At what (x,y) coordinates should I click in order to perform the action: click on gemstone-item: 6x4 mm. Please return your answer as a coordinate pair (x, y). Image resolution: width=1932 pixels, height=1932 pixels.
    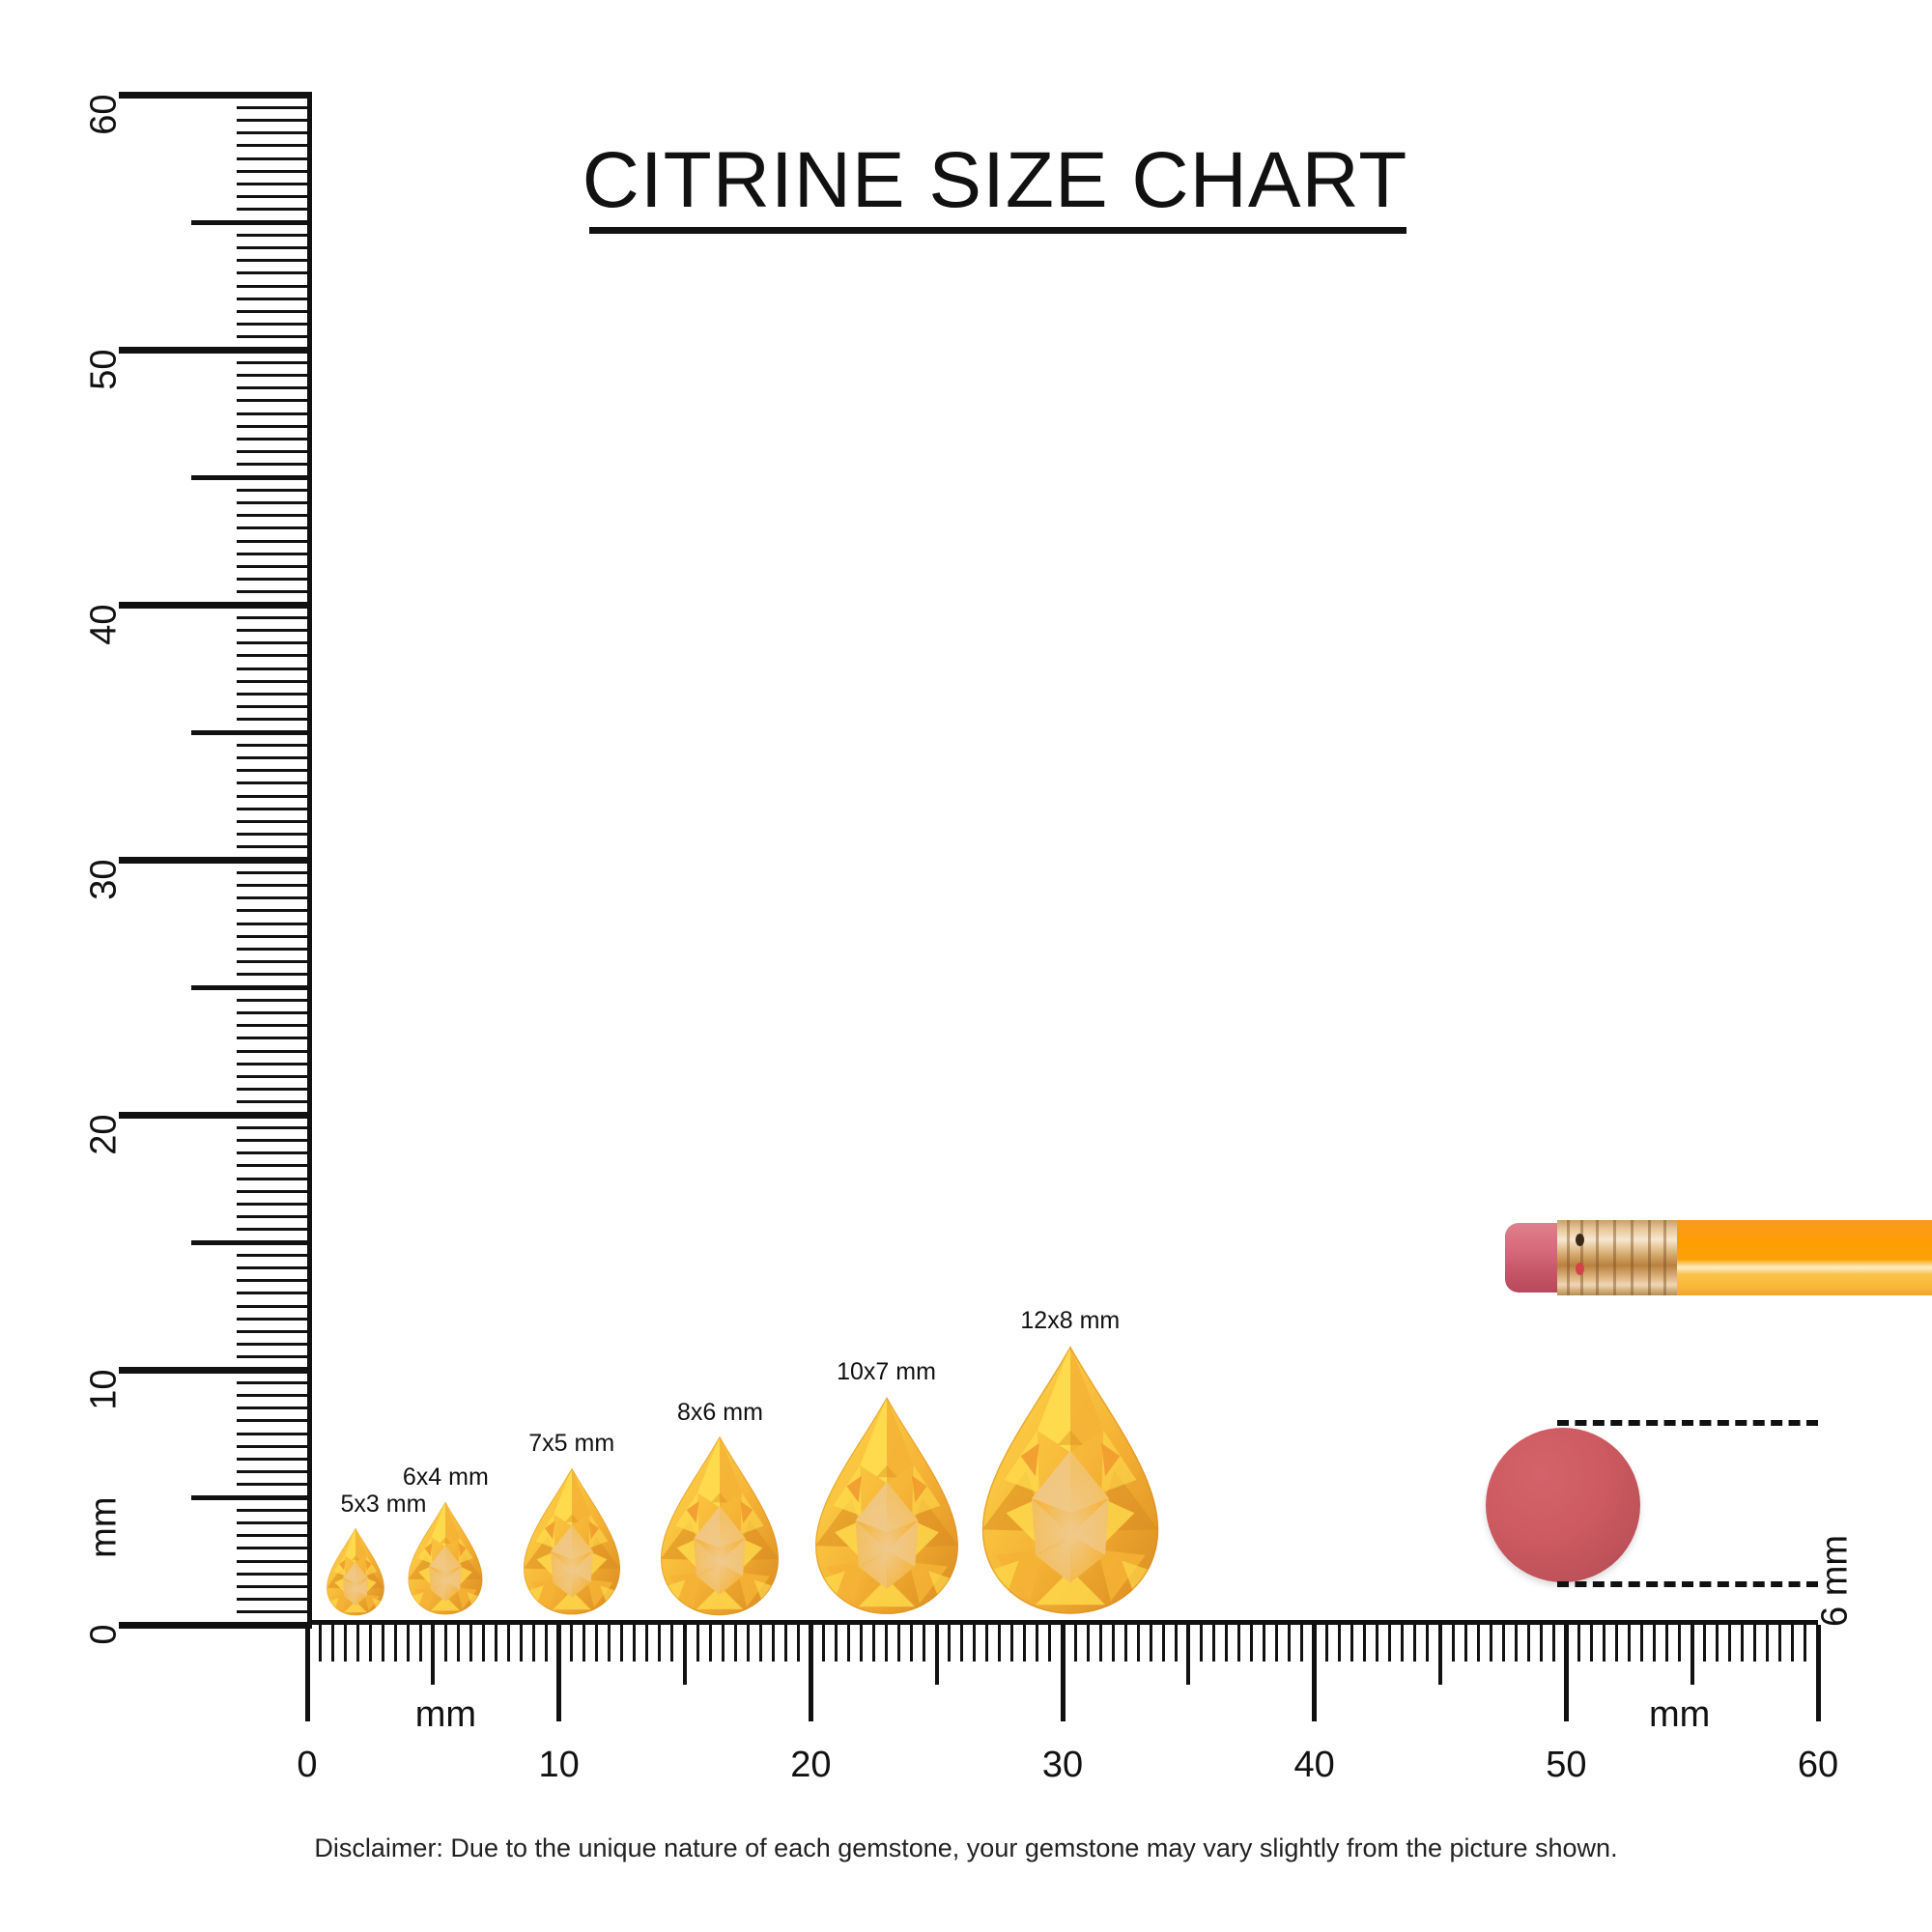
    Looking at the image, I should click on (446, 1541).